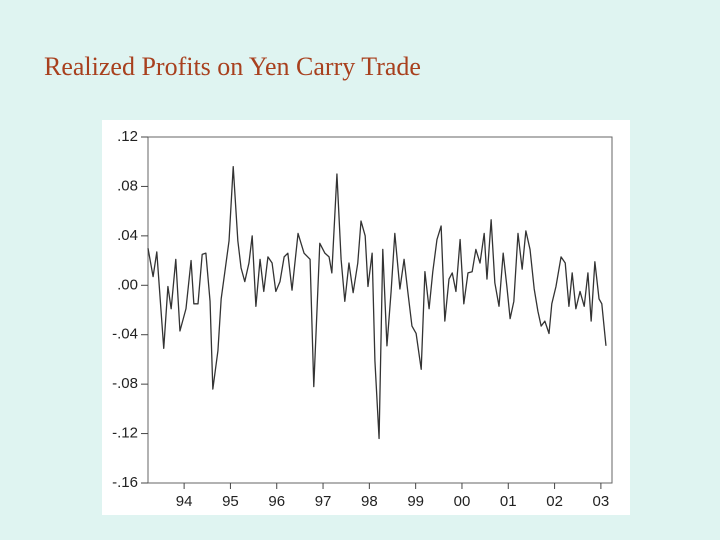 The image size is (720, 540). Describe the element at coordinates (125, 383) in the screenshot. I see `y-tick-label: -.08` at that location.